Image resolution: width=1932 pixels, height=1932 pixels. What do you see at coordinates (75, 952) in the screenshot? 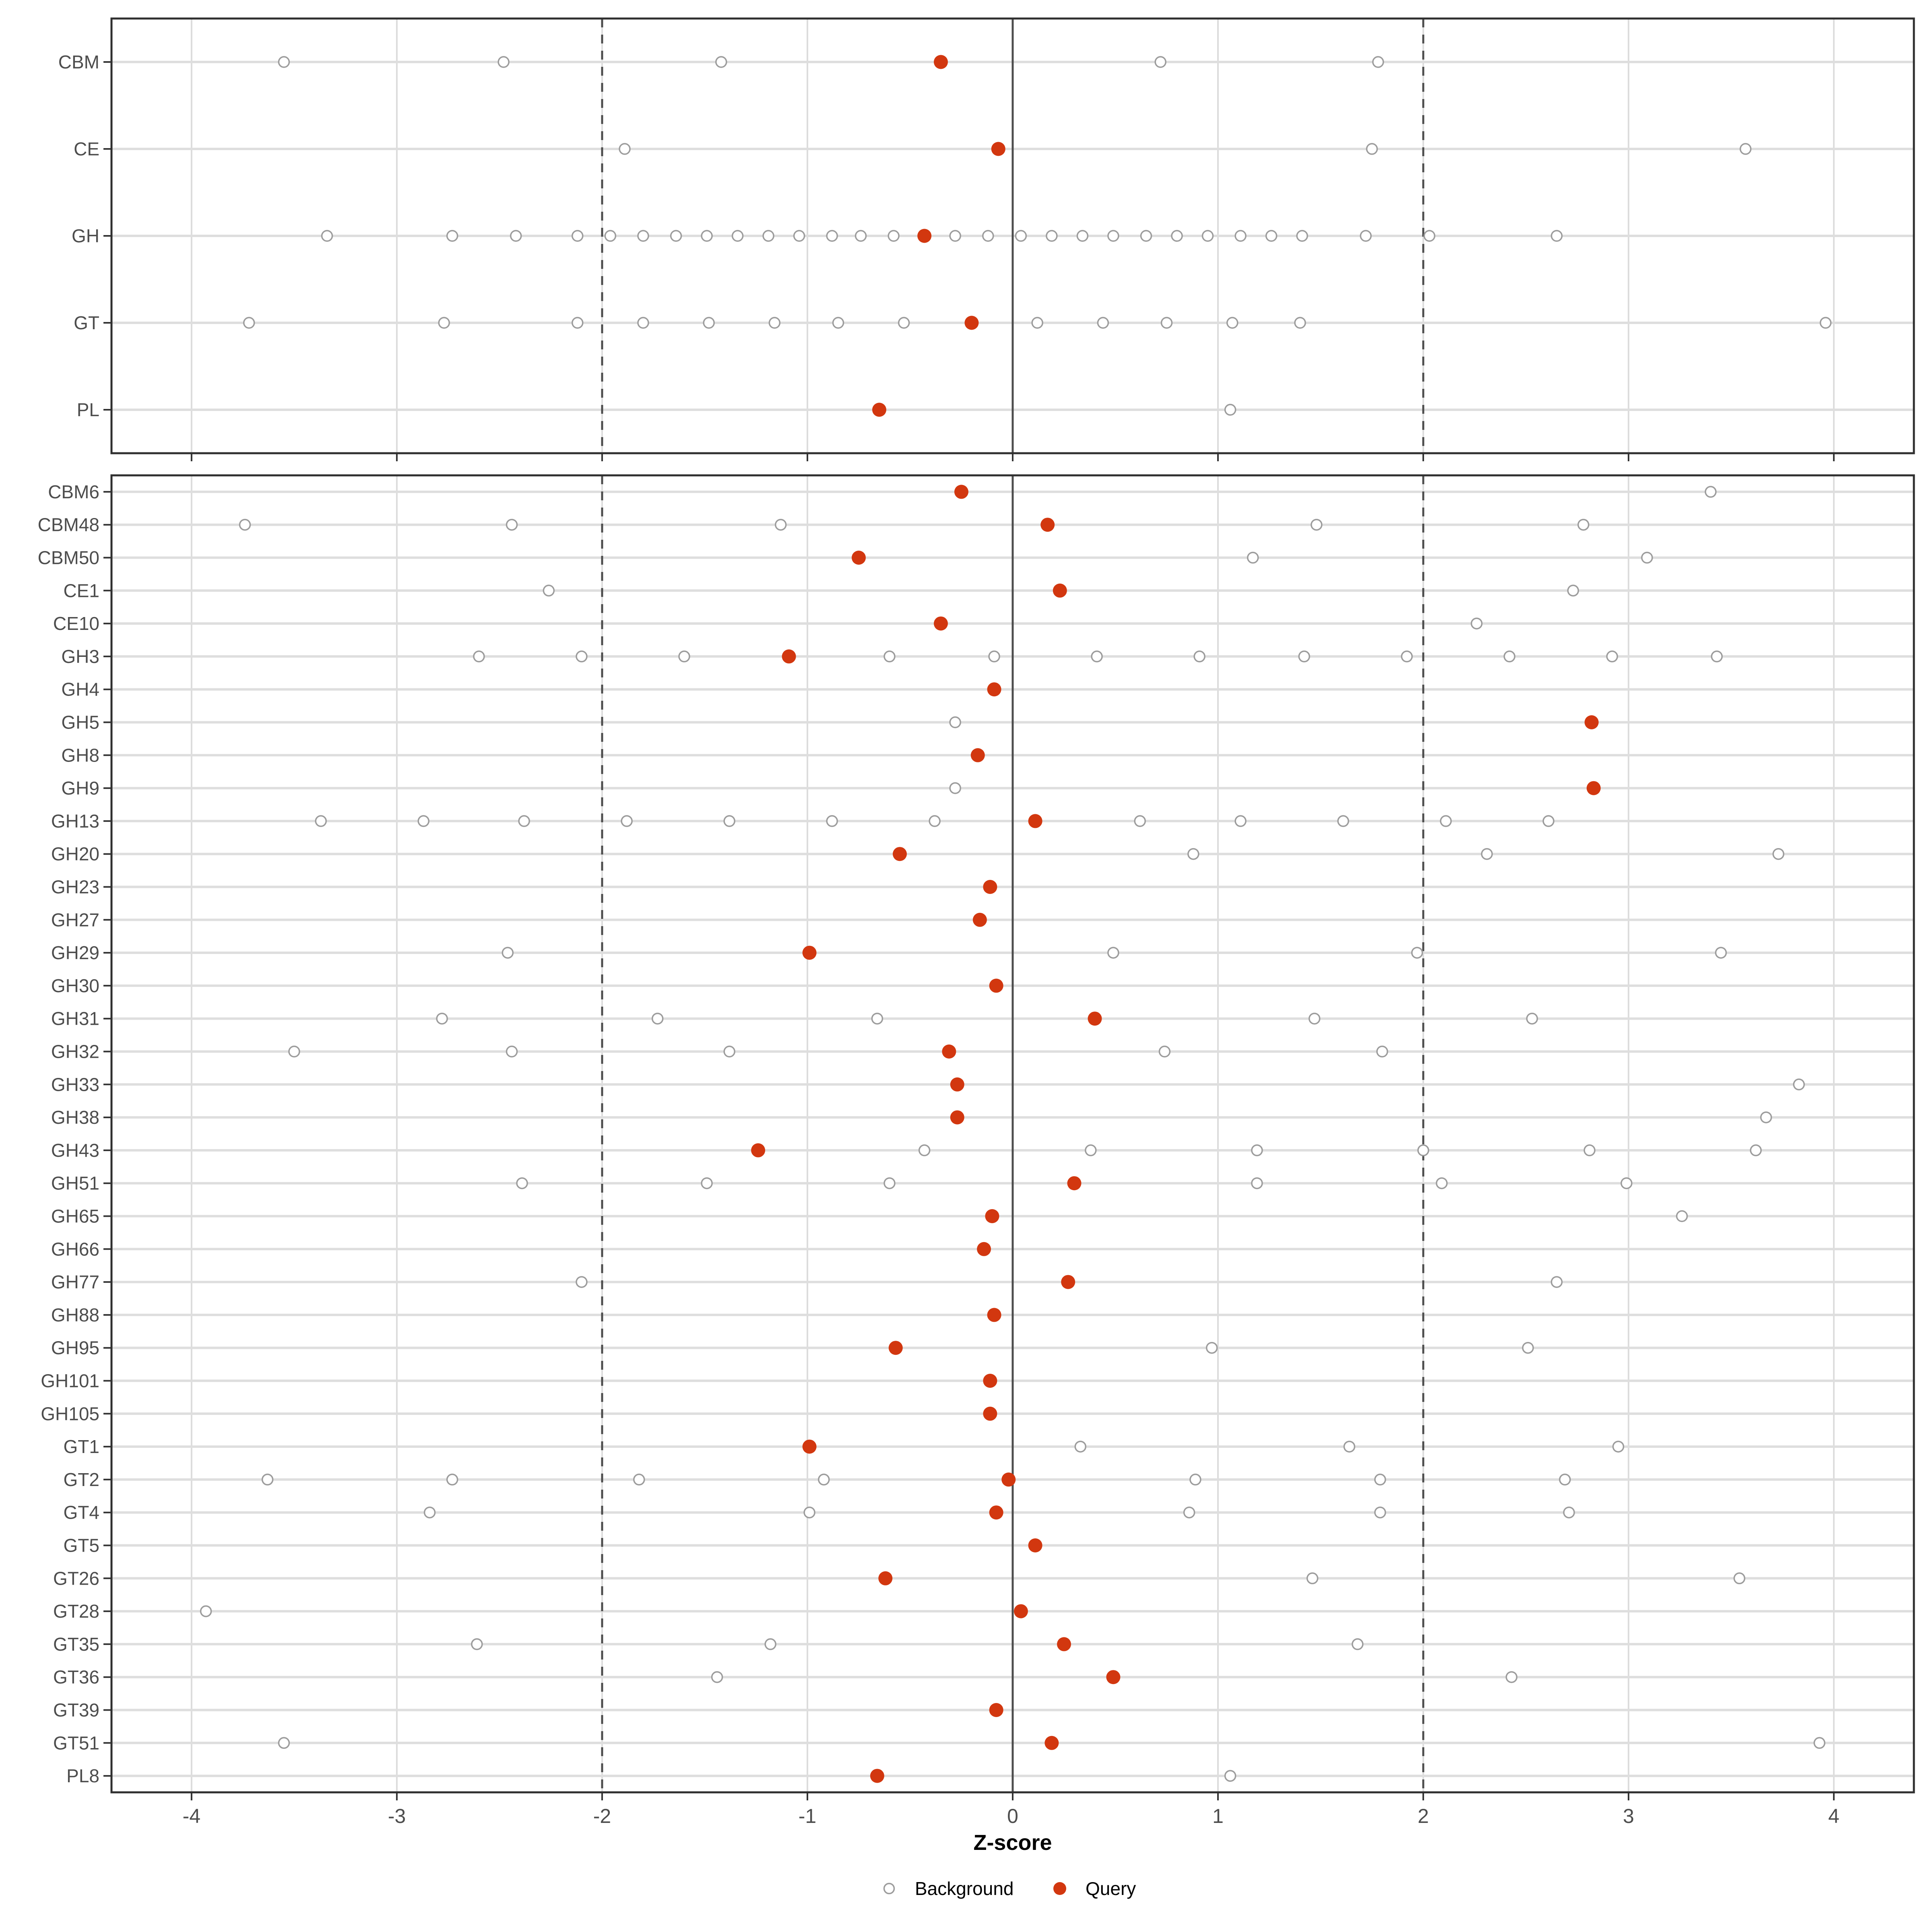
I see `y-axis-label: GH29` at bounding box center [75, 952].